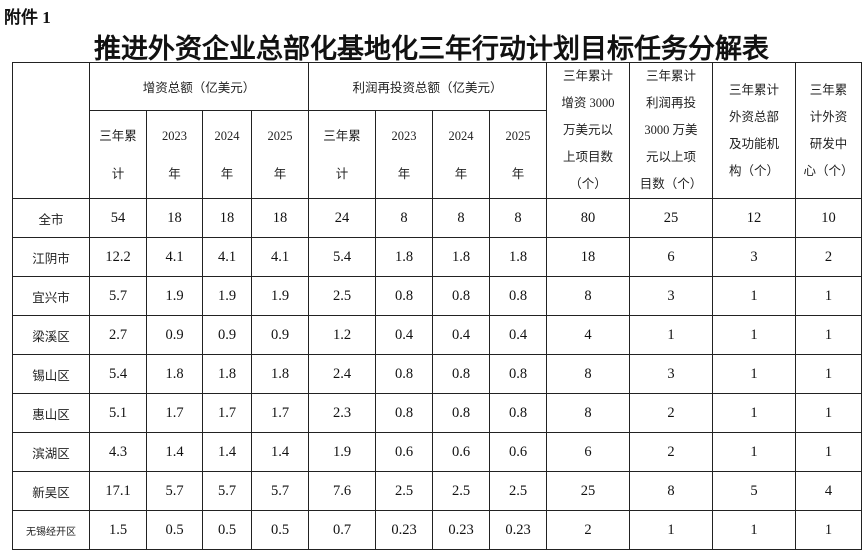 The width and height of the screenshot is (863, 555). Describe the element at coordinates (671, 184) in the screenshot. I see `header-line: 目数（个）` at that location.